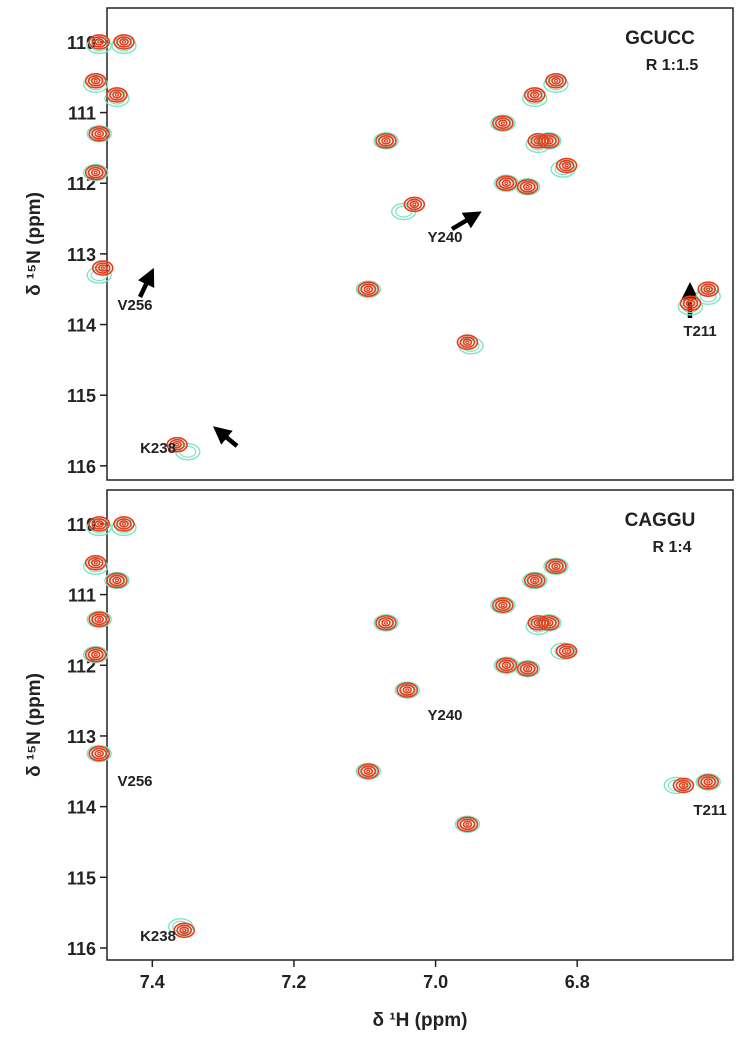 This screenshot has height=1048, width=749. I want to click on peak-label: V256, so click(134, 781).